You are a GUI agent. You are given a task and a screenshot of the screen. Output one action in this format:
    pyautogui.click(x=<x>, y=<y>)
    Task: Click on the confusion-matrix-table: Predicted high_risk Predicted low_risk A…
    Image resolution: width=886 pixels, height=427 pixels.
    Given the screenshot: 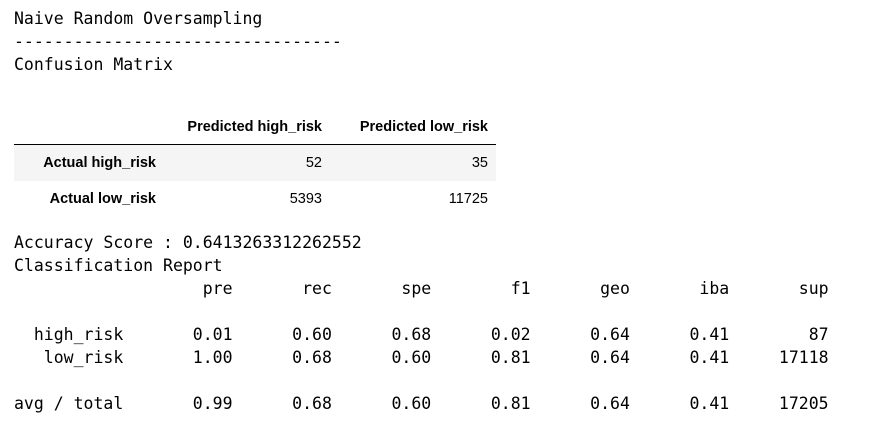 What is the action you would take?
    pyautogui.click(x=255, y=163)
    